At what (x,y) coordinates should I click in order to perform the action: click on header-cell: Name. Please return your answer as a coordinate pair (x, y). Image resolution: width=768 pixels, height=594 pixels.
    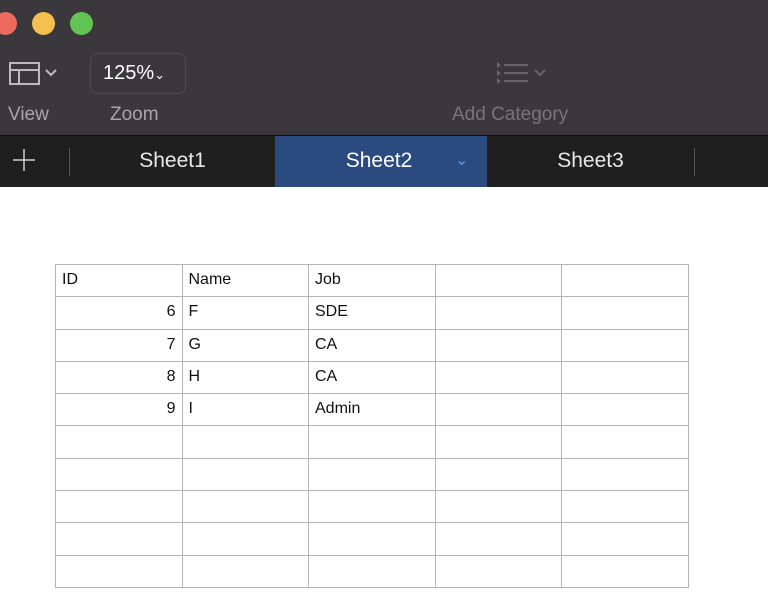
    Looking at the image, I should click on (245, 280).